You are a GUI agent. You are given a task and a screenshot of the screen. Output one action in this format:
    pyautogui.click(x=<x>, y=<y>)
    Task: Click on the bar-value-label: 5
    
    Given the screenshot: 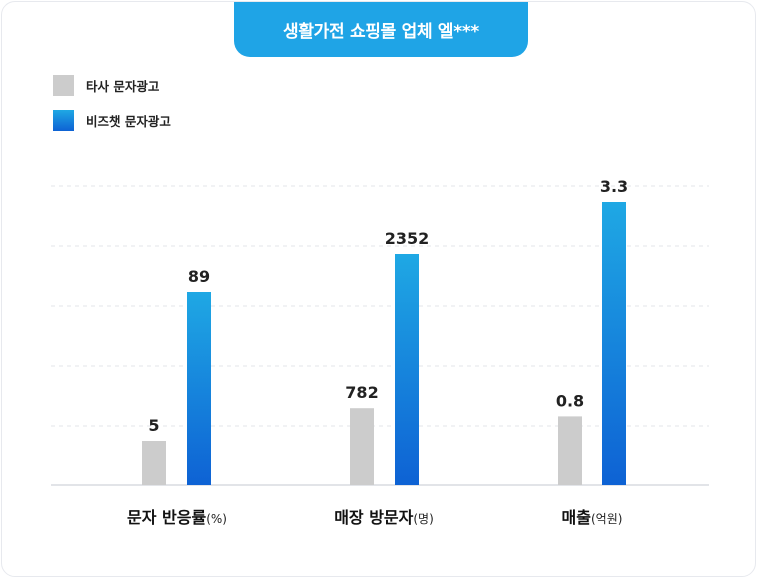 What is the action you would take?
    pyautogui.click(x=153, y=425)
    